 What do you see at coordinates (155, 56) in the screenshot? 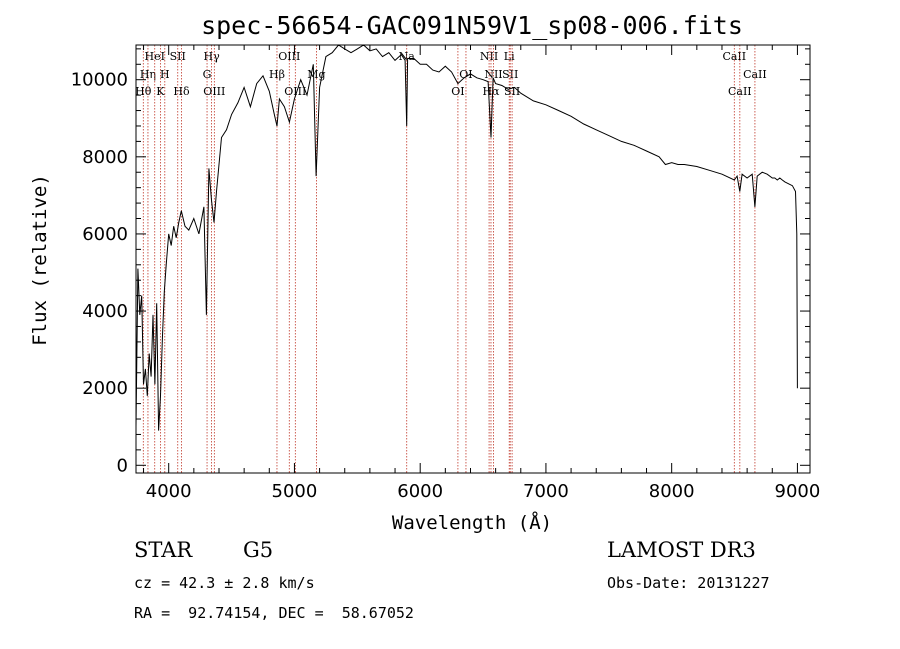
I see `line-marker-label: HeI` at bounding box center [155, 56].